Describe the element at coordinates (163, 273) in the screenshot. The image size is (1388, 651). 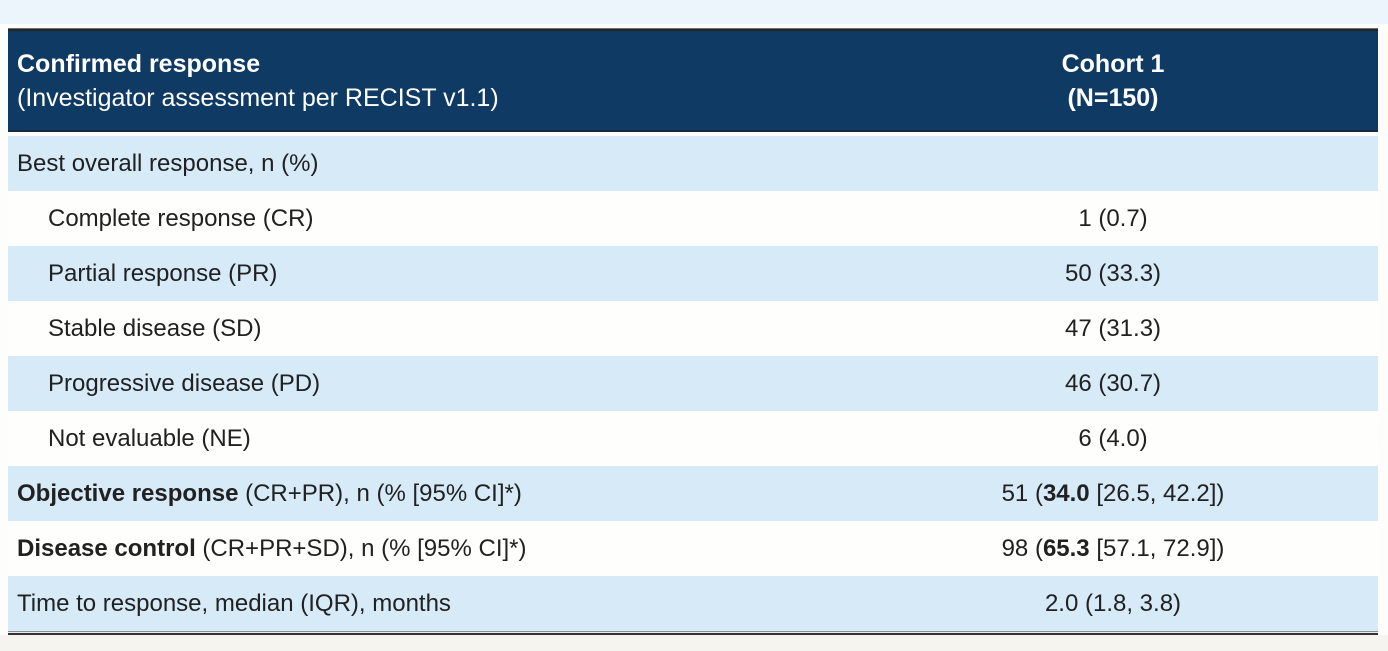
I see `row-label: Partial response (PR)` at that location.